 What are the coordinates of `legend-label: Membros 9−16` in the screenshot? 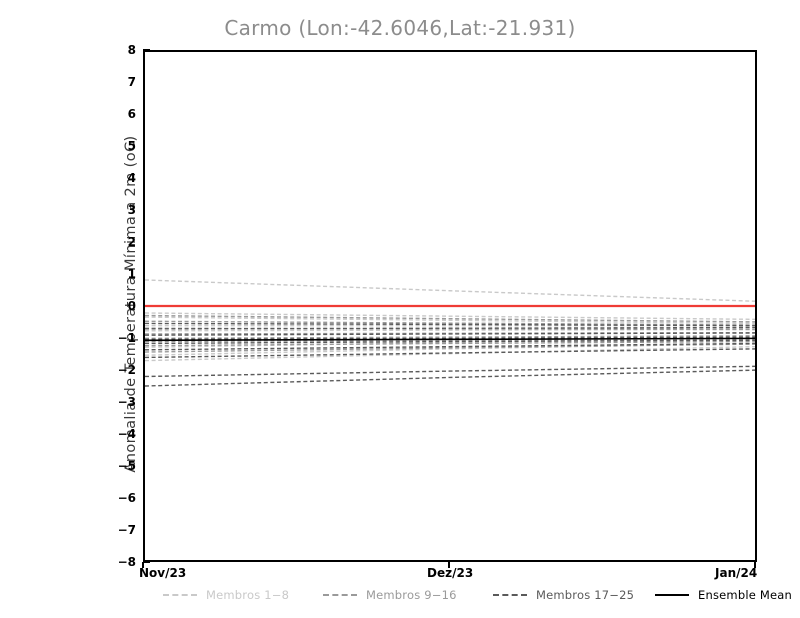 It's located at (411, 595).